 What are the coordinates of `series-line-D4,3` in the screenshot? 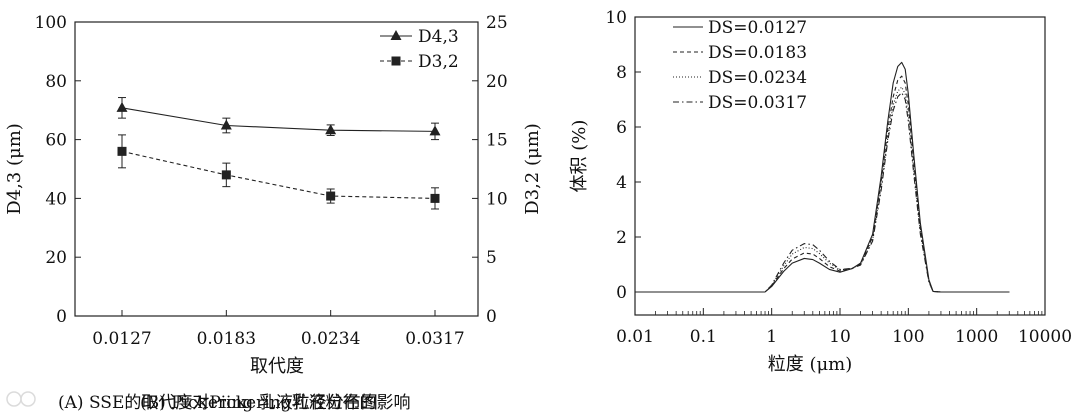 It's located at (278, 119).